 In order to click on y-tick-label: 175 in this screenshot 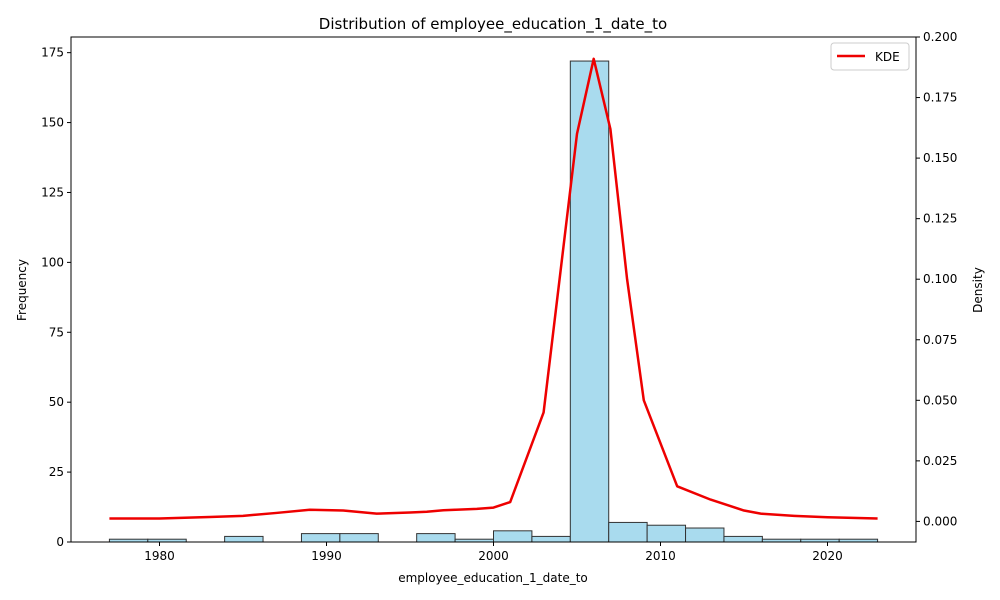, I will do `click(52, 53)`.